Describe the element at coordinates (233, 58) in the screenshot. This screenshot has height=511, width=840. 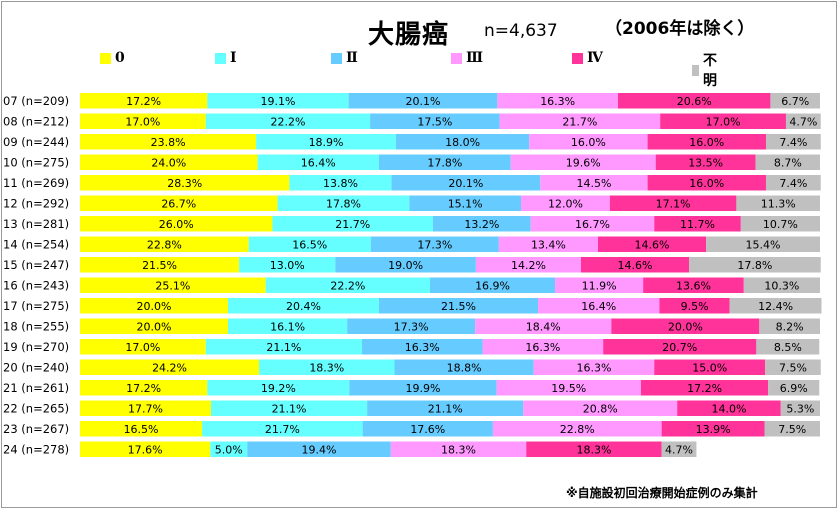
I see `legend-label: Ⅰ` at that location.